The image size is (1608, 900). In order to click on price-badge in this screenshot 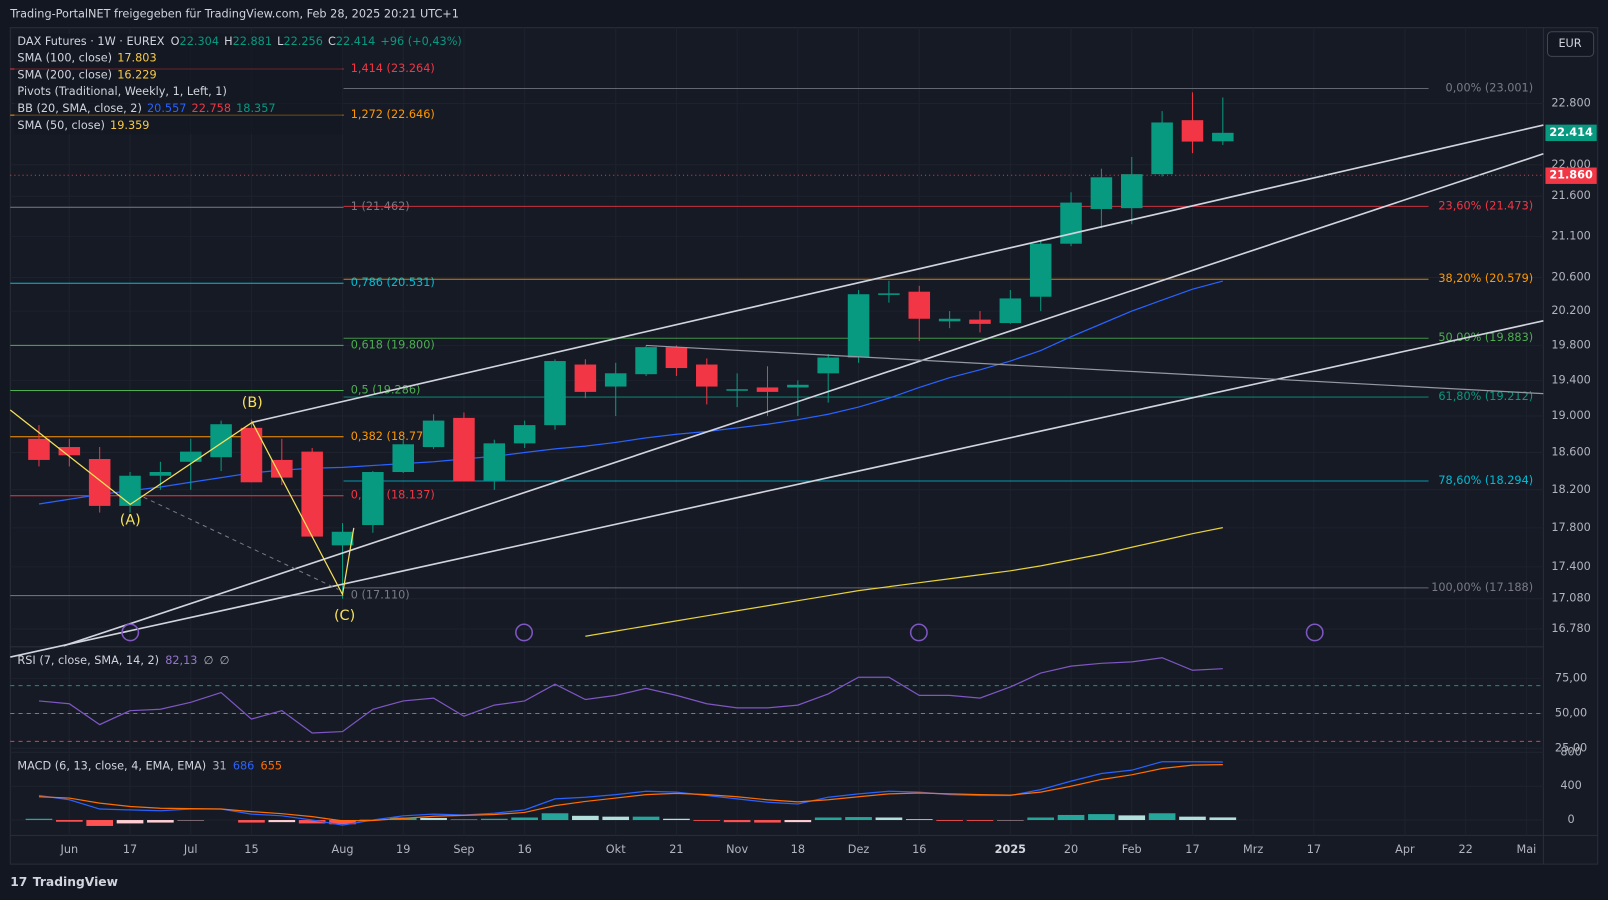, I will do `click(1571, 175)`.